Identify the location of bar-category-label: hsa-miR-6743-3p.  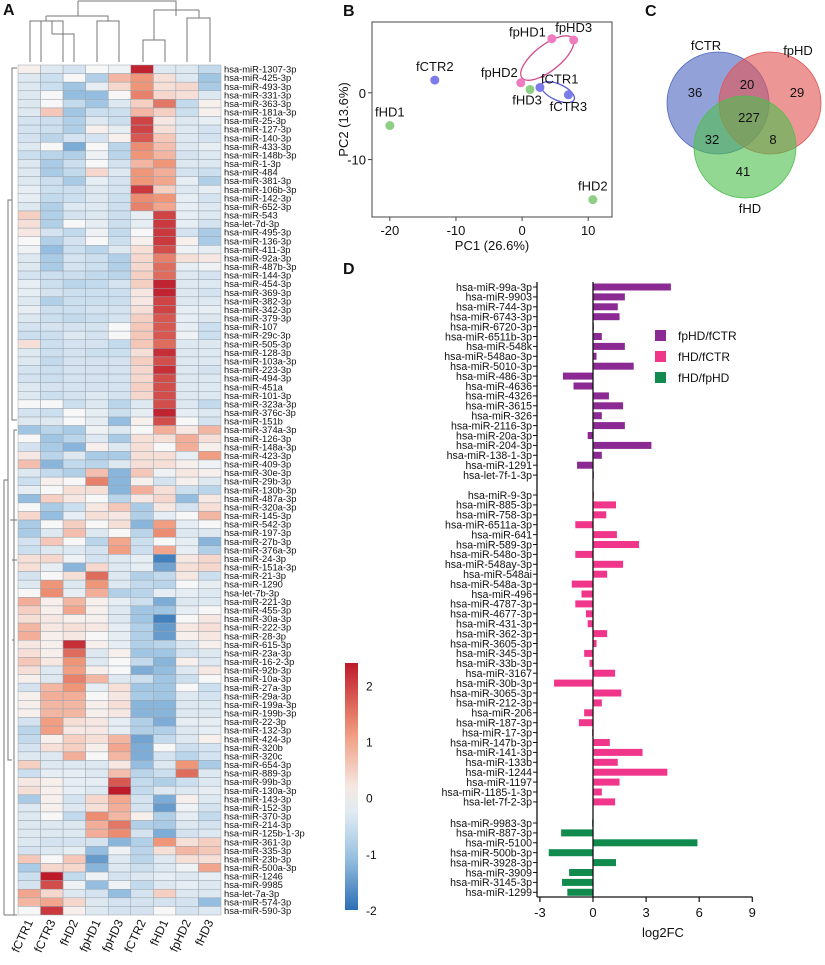
(491, 318).